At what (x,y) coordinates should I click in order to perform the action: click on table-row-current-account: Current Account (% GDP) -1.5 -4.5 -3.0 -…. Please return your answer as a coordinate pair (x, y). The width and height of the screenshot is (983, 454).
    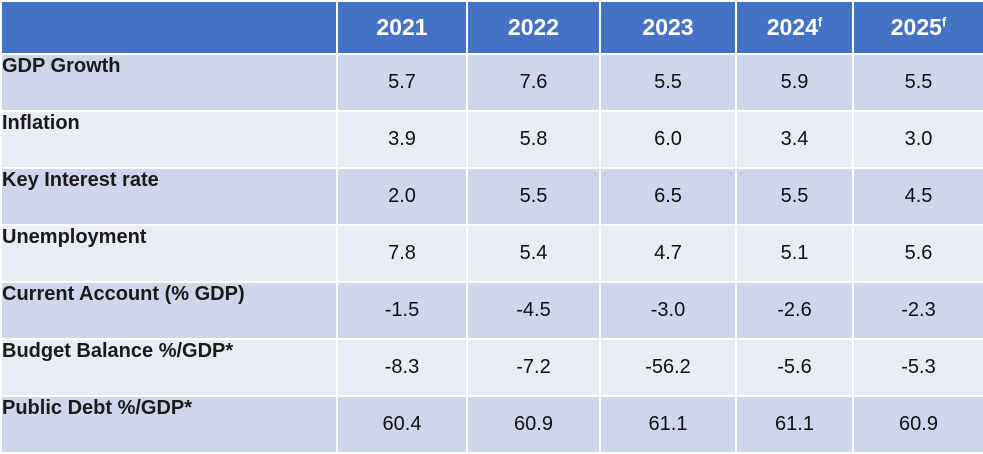
    Looking at the image, I should click on (491, 310).